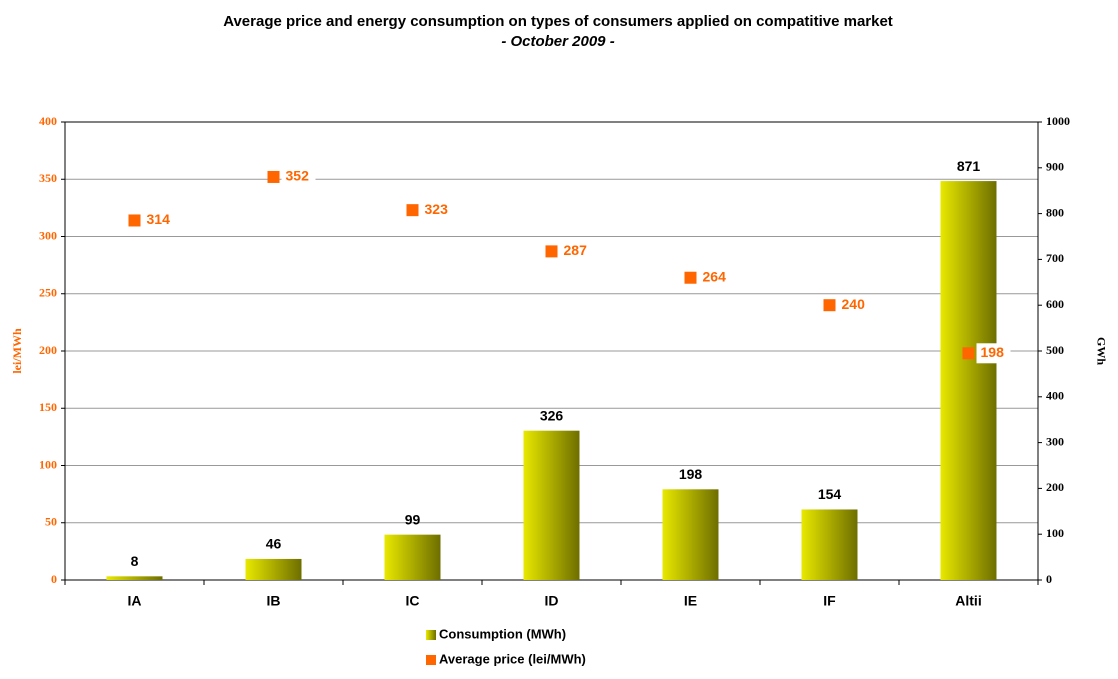 The width and height of the screenshot is (1118, 679). I want to click on price-value-label: 240, so click(854, 304).